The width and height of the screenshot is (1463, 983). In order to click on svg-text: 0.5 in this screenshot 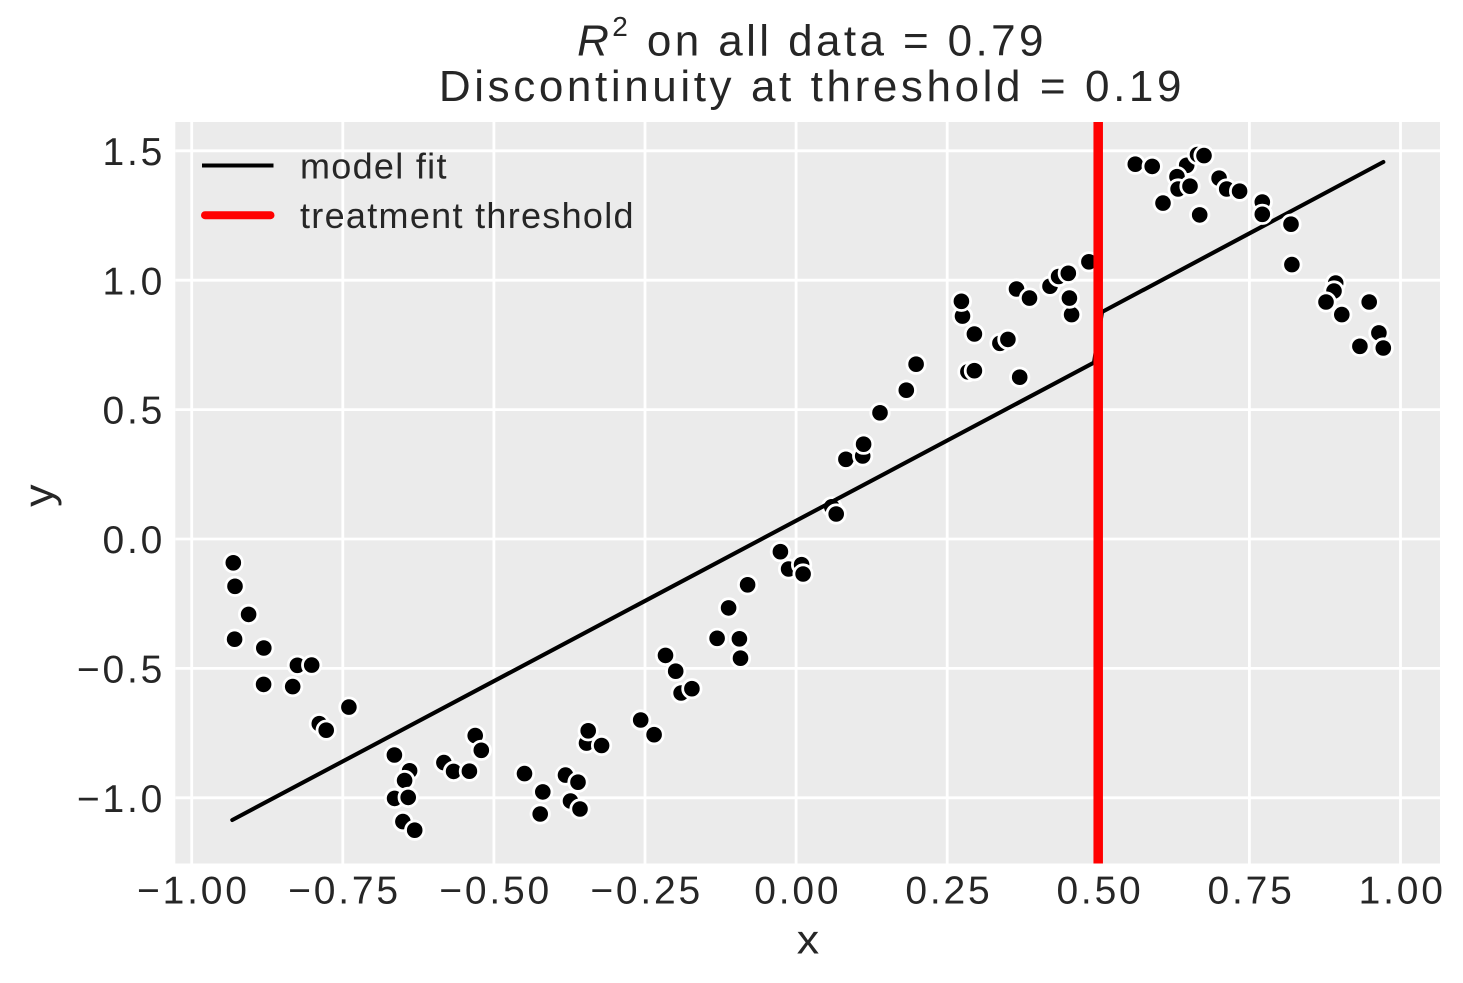, I will do `click(133, 411)`.